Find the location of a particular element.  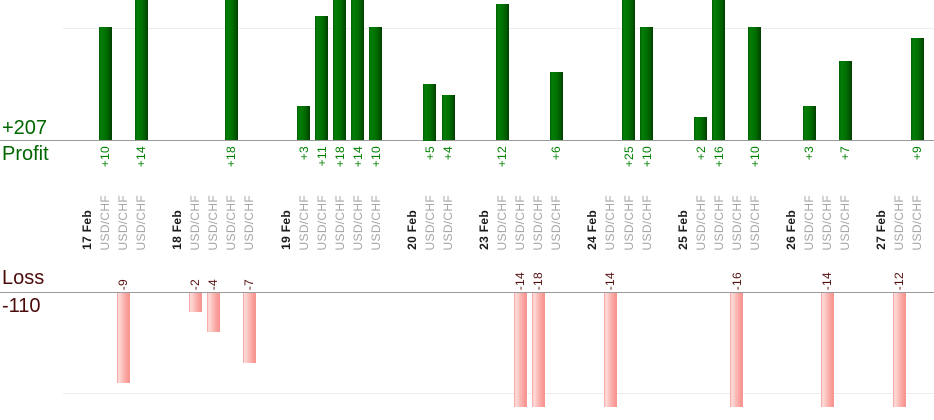

date-label: 24 Feb is located at coordinates (592, 230).